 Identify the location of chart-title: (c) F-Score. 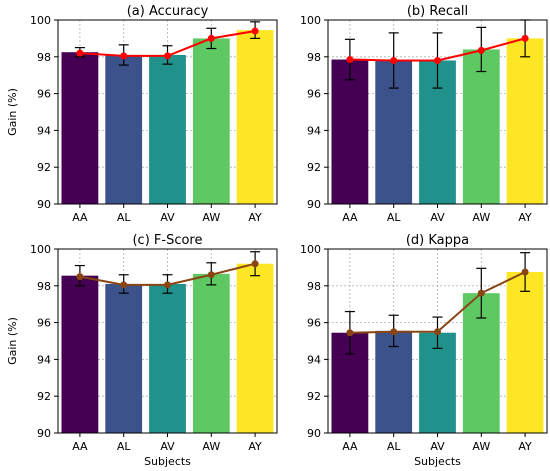
(167, 240).